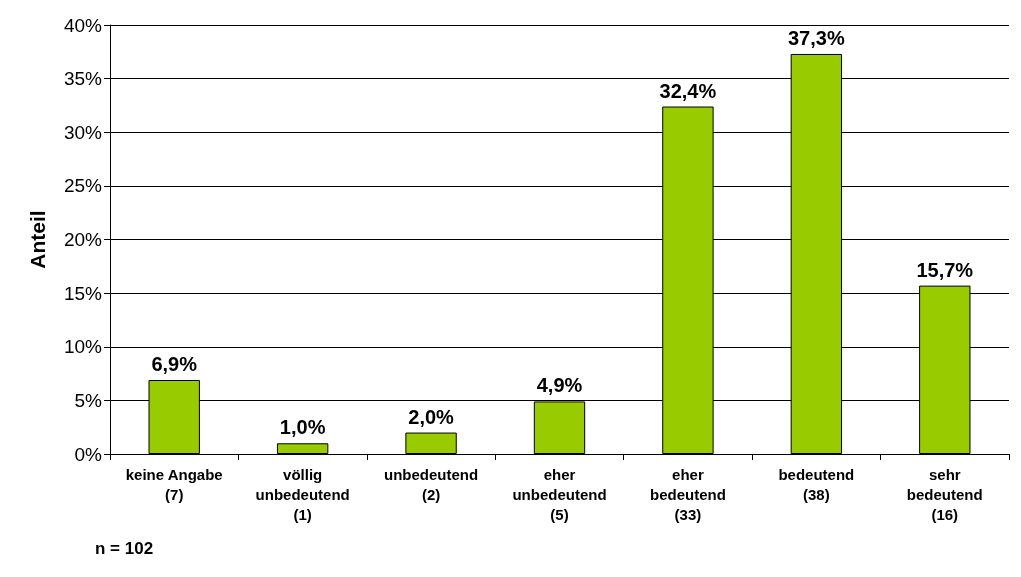  What do you see at coordinates (174, 364) in the screenshot?
I see `data-label: 6,9%` at bounding box center [174, 364].